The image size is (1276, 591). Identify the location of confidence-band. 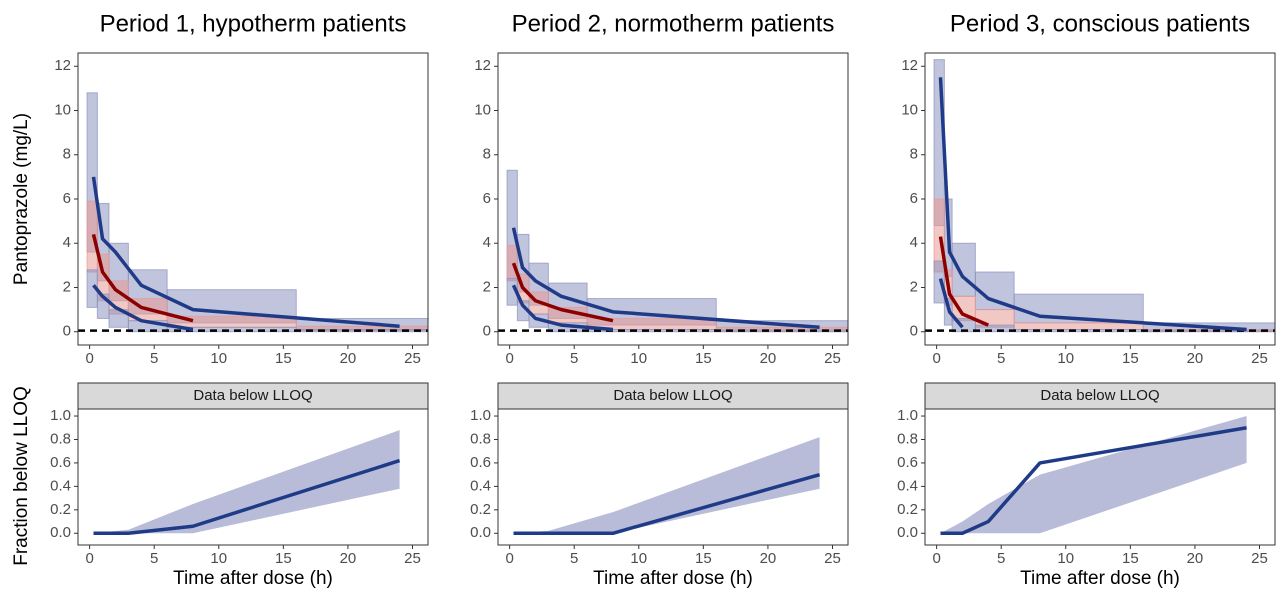
(666, 485).